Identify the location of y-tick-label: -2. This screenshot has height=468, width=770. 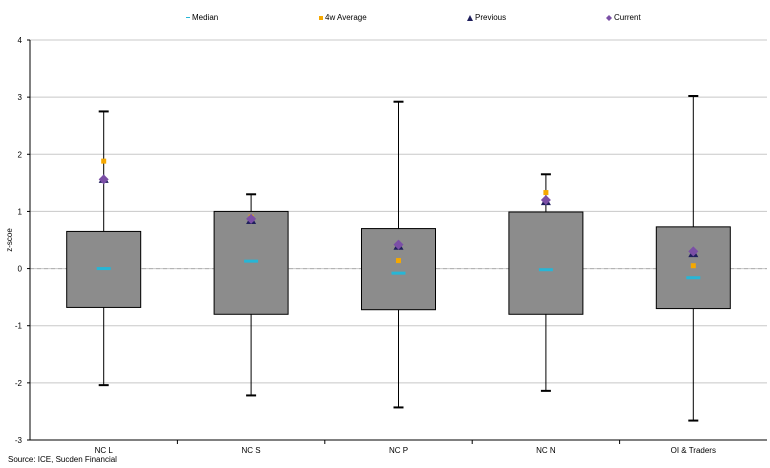
(19, 383).